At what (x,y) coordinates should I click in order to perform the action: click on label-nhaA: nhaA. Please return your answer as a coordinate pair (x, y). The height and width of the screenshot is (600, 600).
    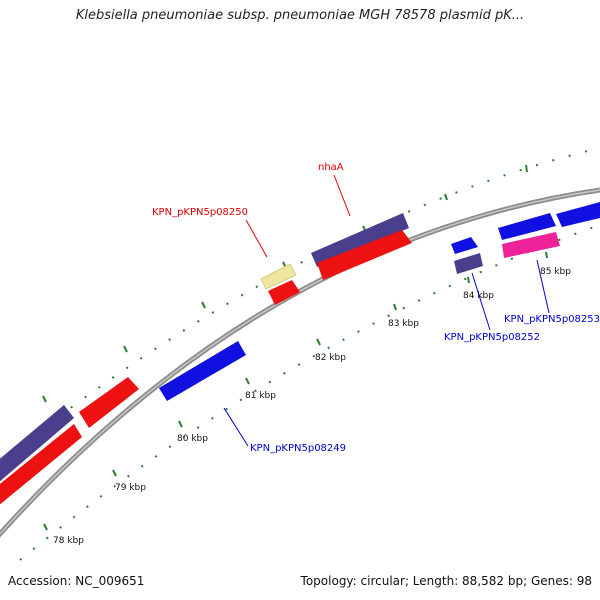
    Looking at the image, I should click on (331, 167).